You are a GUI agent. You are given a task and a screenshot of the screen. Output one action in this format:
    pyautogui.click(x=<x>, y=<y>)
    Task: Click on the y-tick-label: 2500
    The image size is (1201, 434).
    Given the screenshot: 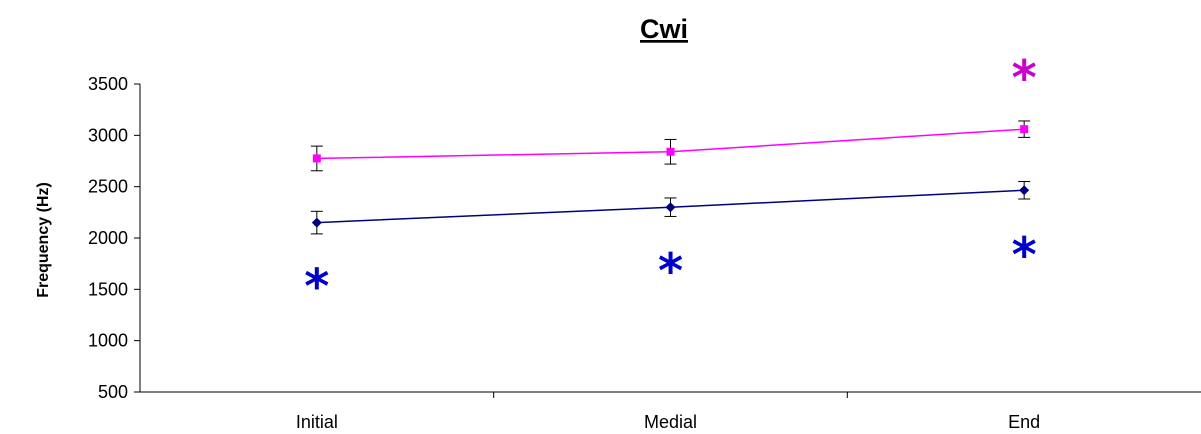 What is the action you would take?
    pyautogui.click(x=108, y=187)
    